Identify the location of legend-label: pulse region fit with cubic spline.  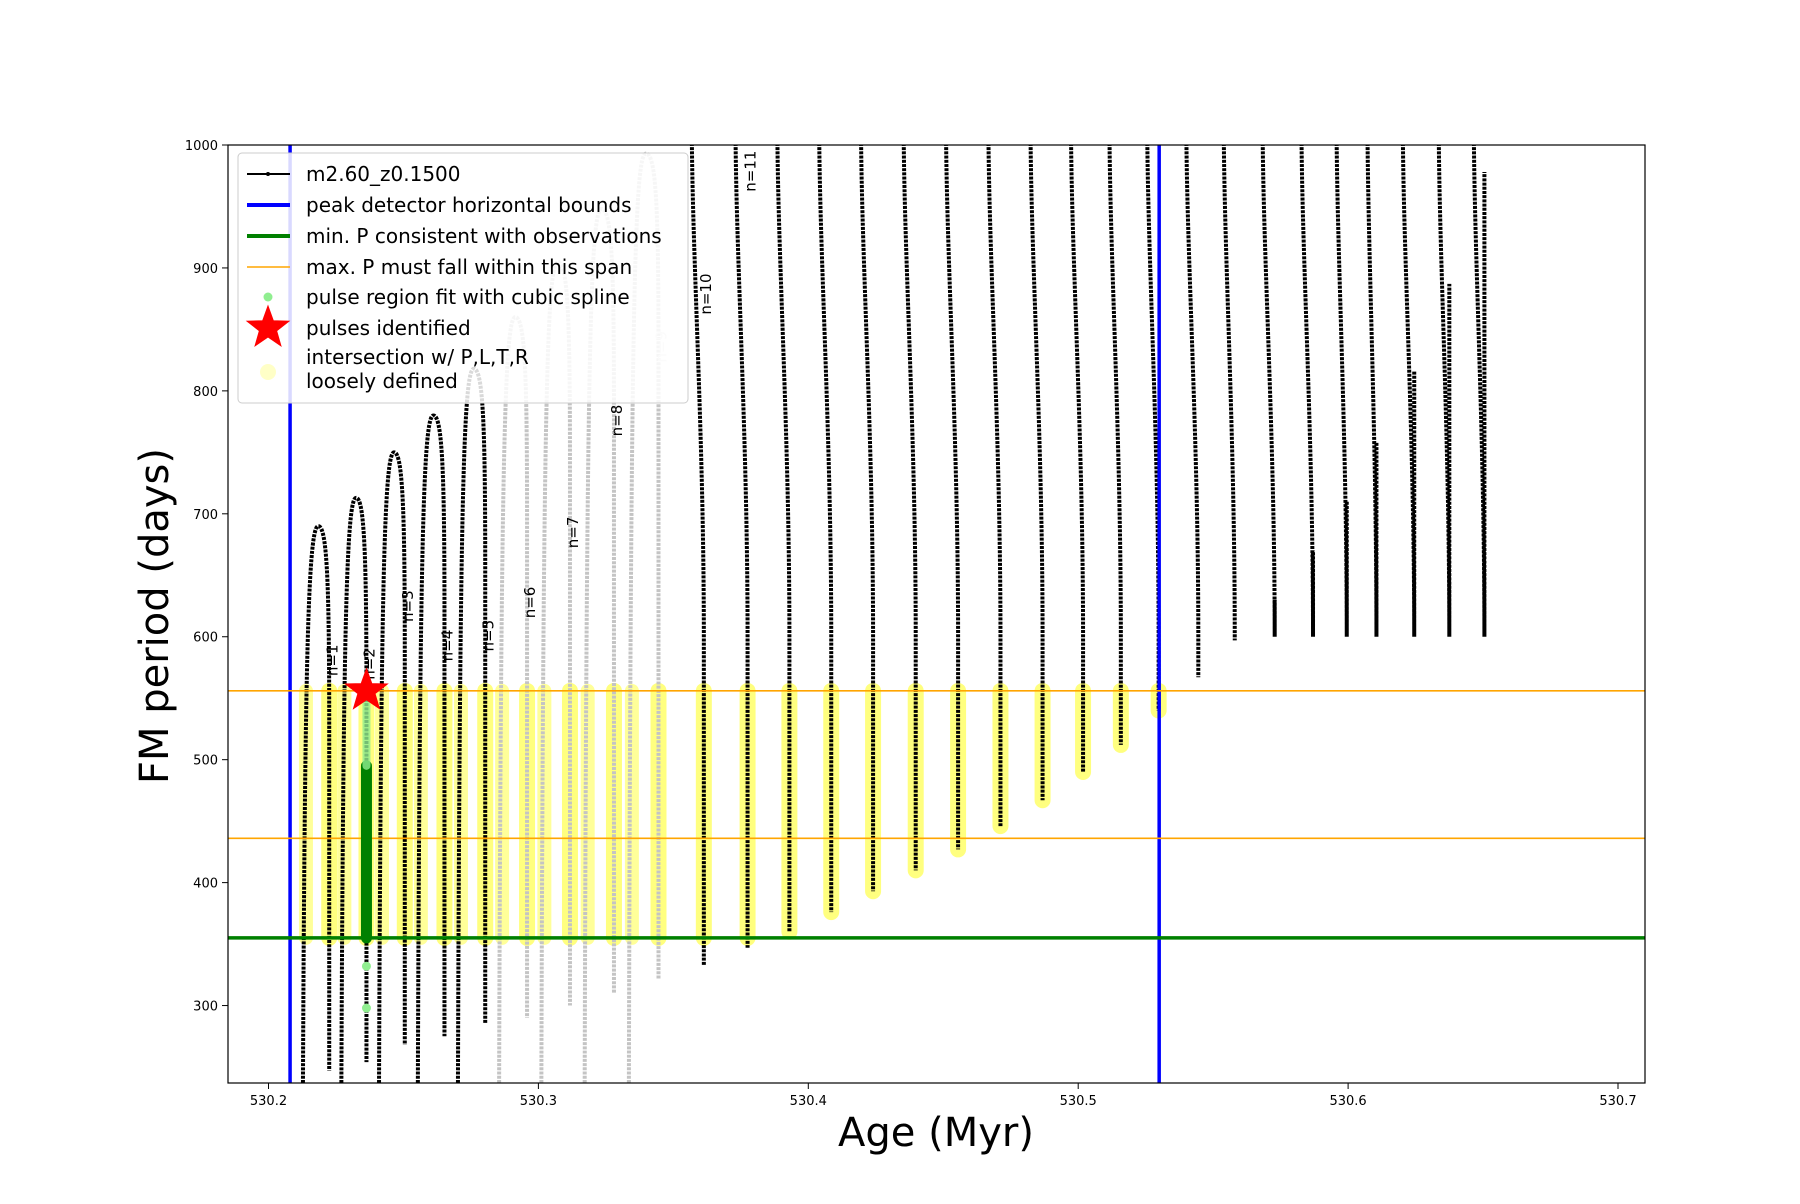
(468, 297).